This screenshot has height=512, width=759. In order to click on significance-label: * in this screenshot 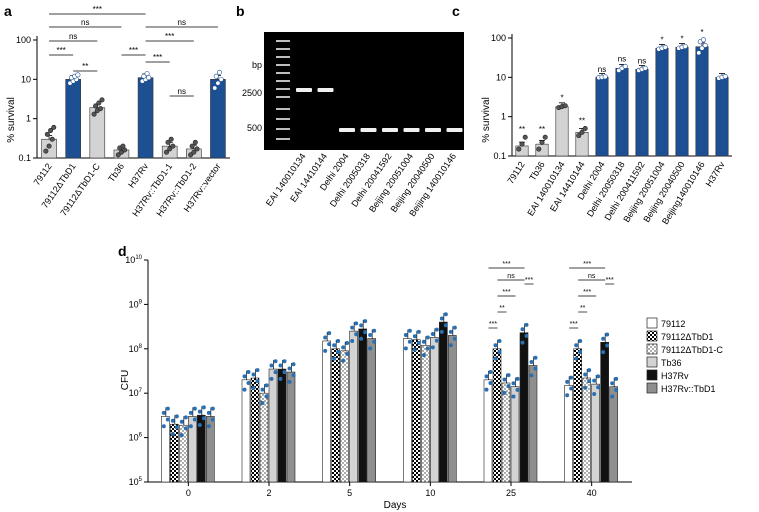, I will do `click(661, 39)`.